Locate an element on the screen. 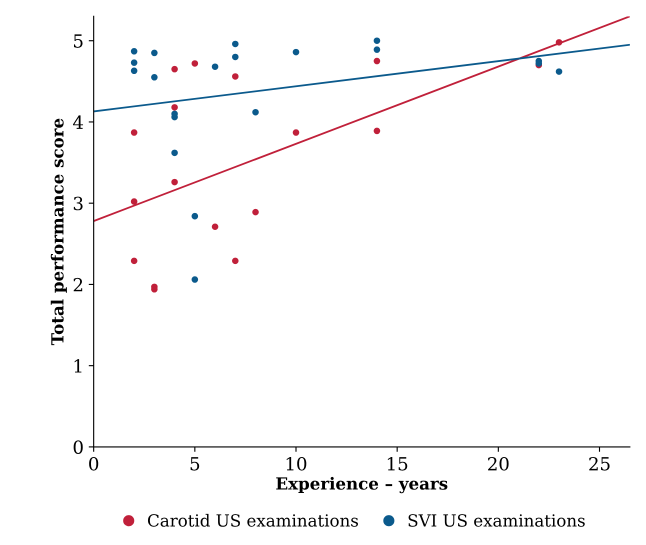 The width and height of the screenshot is (646, 545). legend-label: SVI US examinations is located at coordinates (496, 520).